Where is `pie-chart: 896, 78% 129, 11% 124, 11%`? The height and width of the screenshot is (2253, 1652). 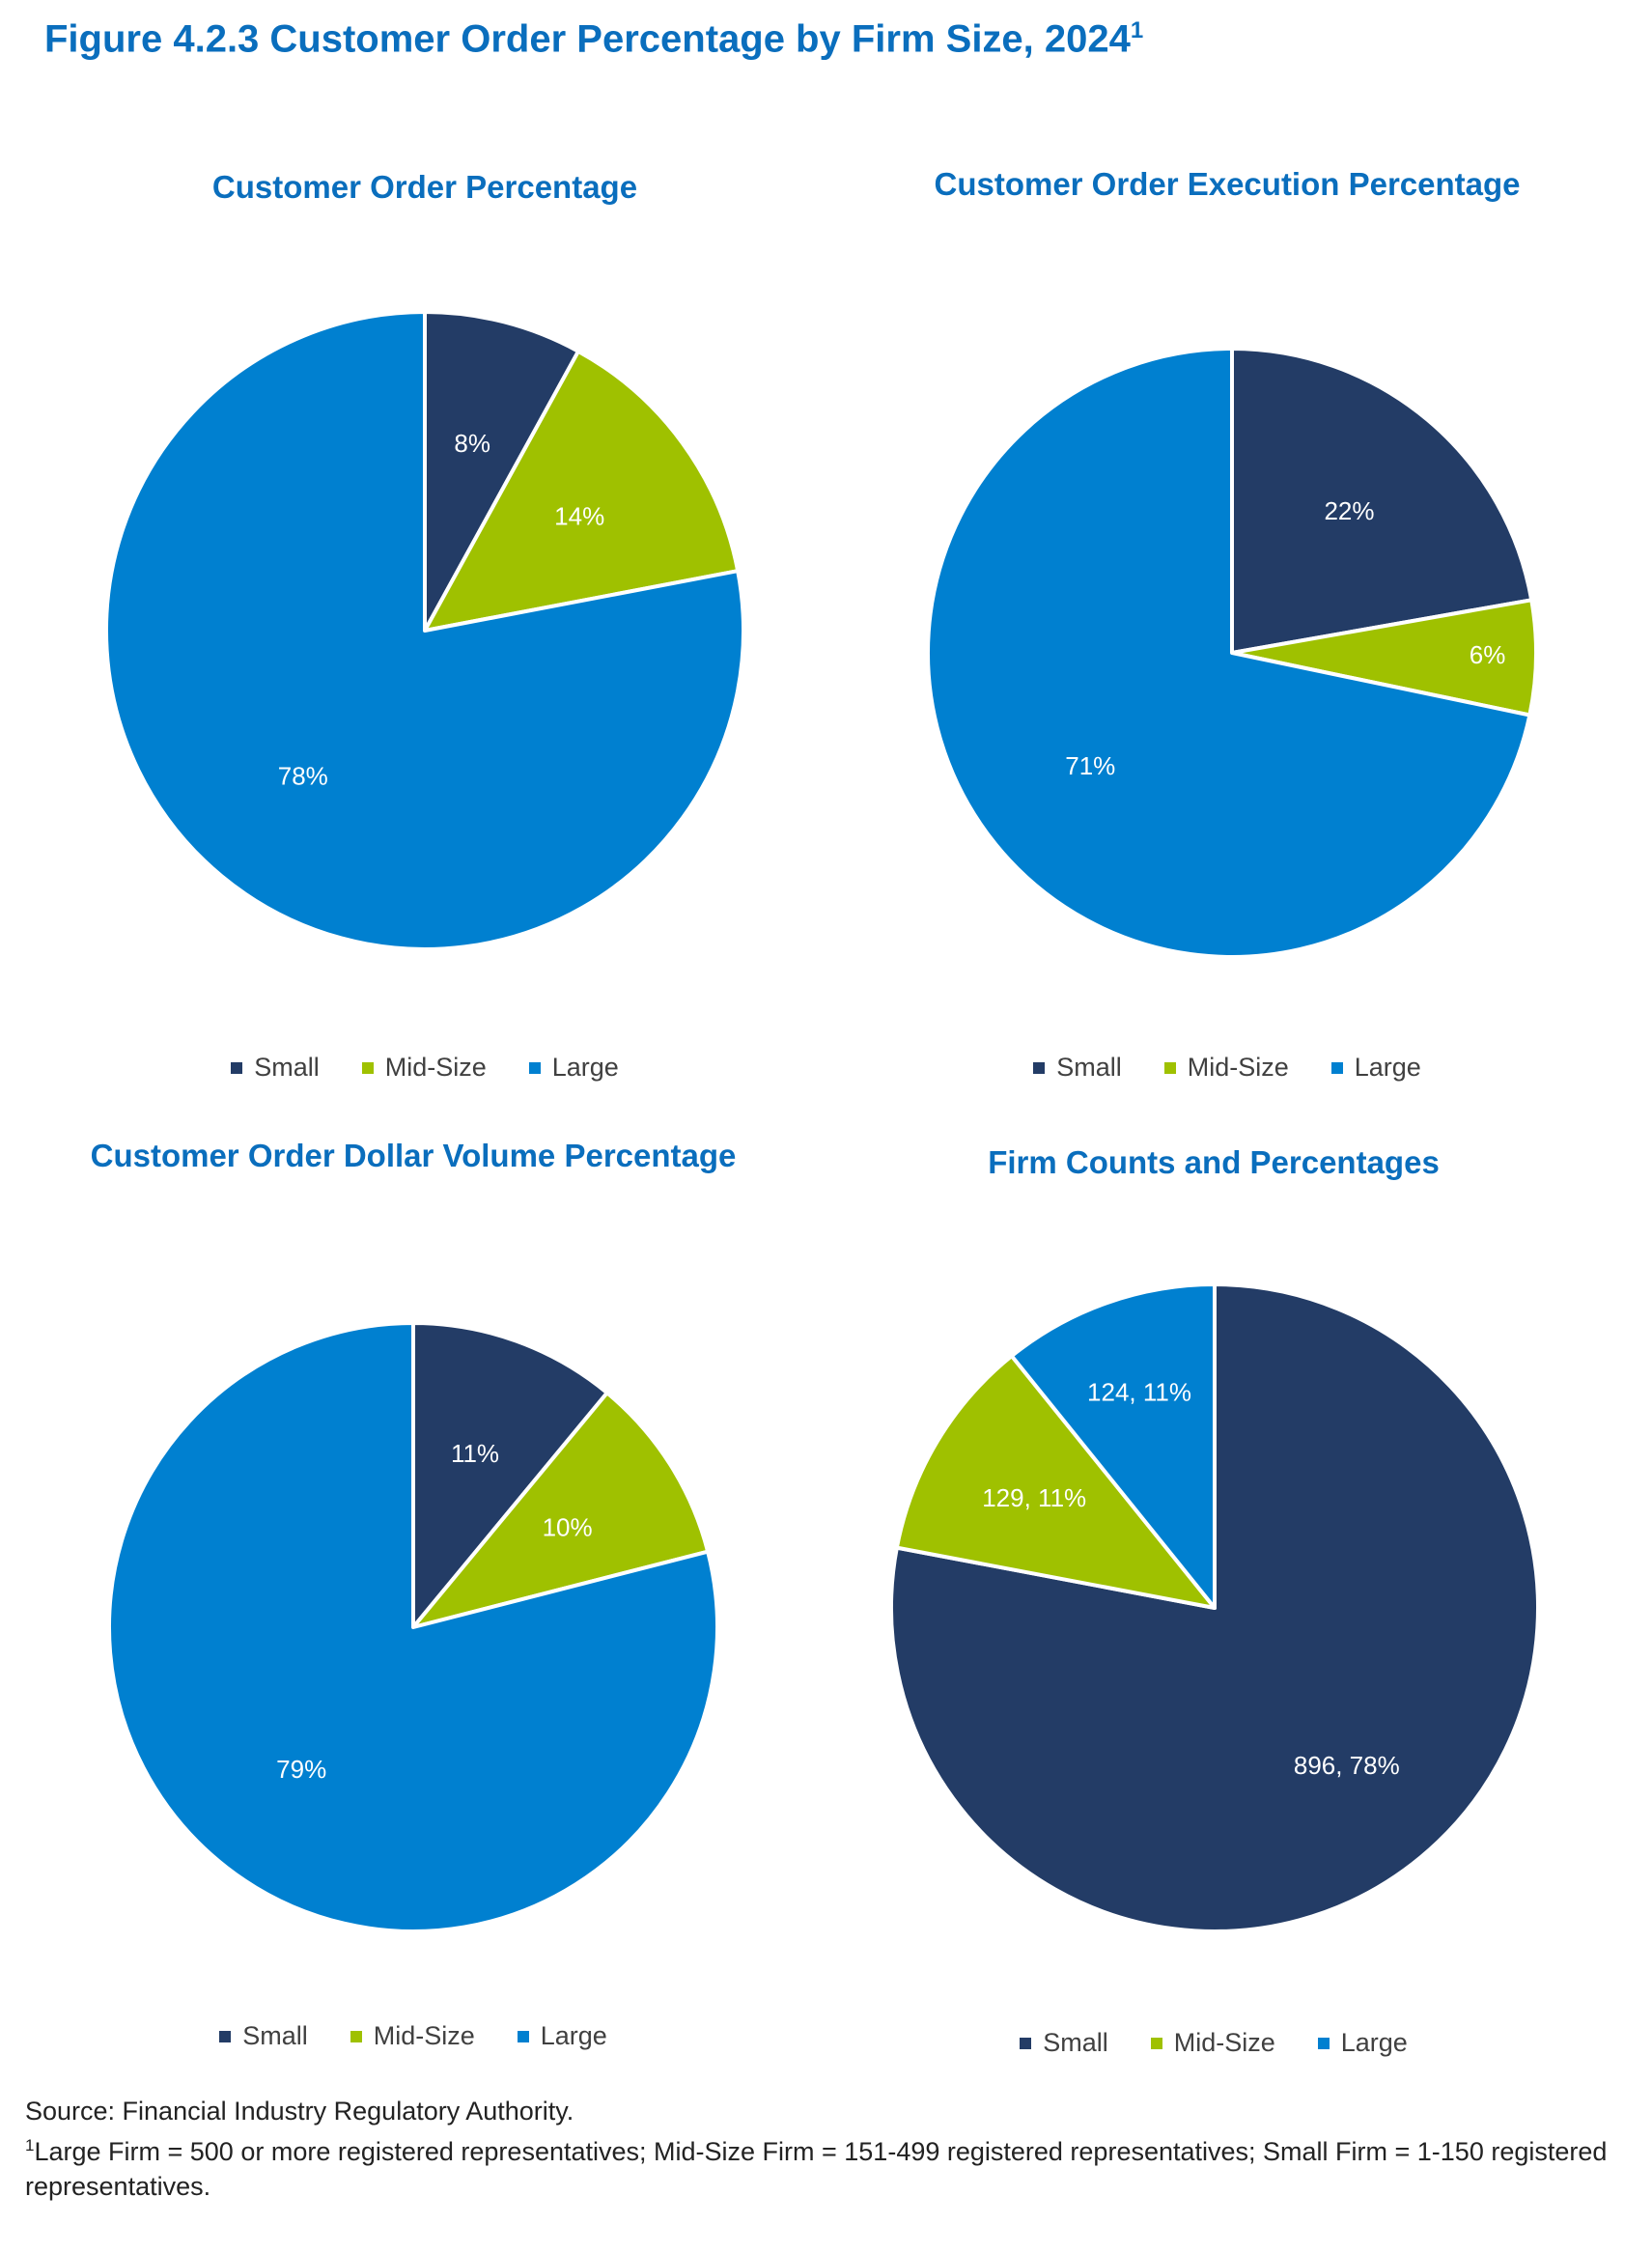 pie-chart: 896, 78% 129, 11% 124, 11% is located at coordinates (1215, 1608).